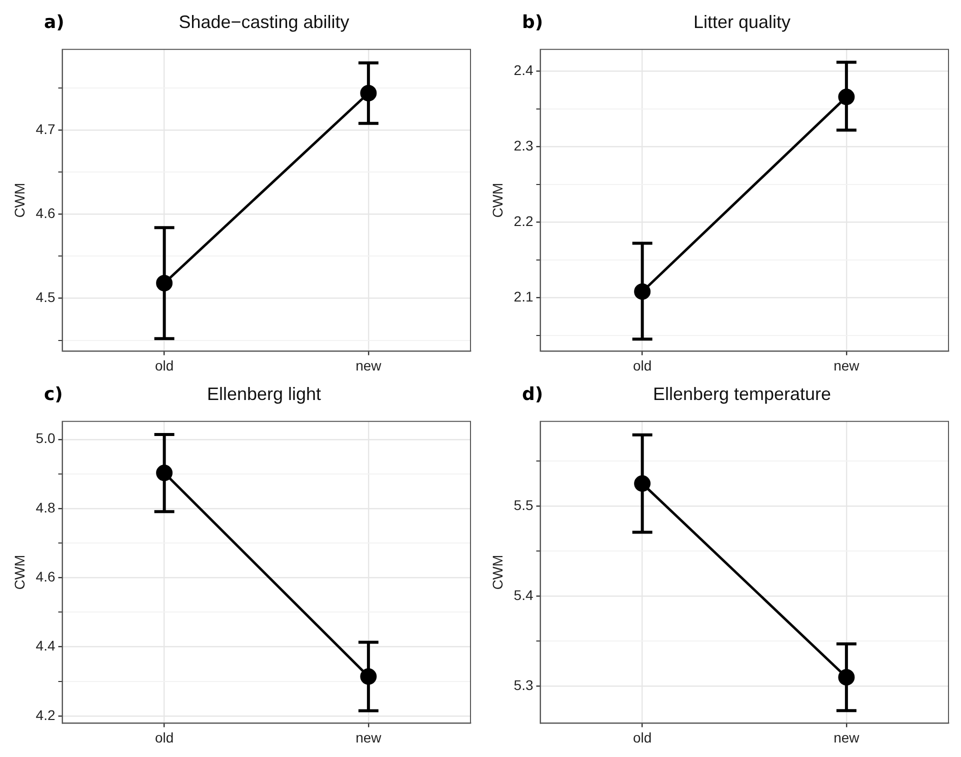 This screenshot has height=757, width=961. I want to click on y-tick-label: 5.3, so click(524, 685).